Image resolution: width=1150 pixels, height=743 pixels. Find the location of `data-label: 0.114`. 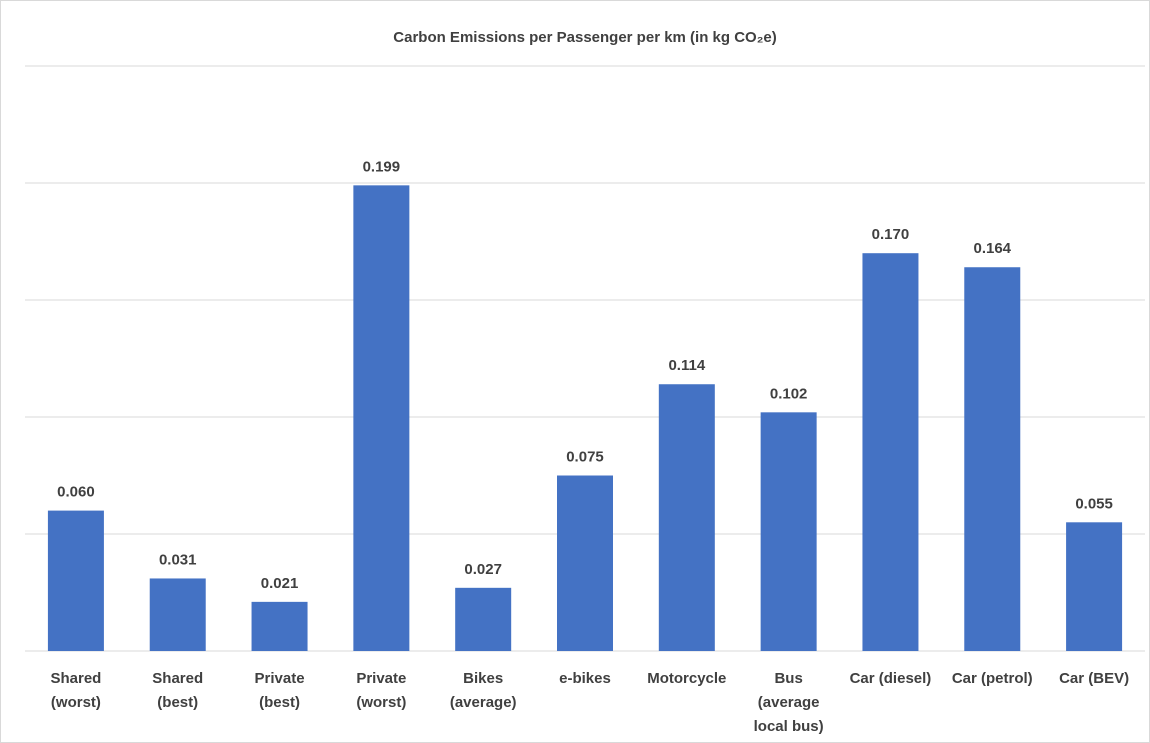

data-label: 0.114 is located at coordinates (686, 365).